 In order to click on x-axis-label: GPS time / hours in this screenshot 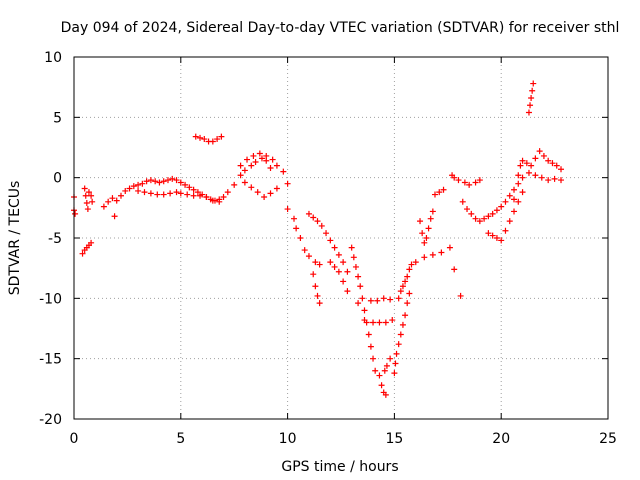, I will do `click(339, 467)`.